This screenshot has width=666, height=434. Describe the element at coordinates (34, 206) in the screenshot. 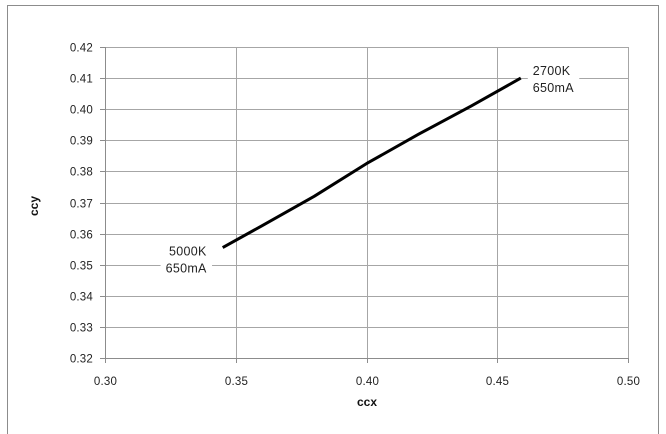

I see `y-axis-title: ccy` at that location.